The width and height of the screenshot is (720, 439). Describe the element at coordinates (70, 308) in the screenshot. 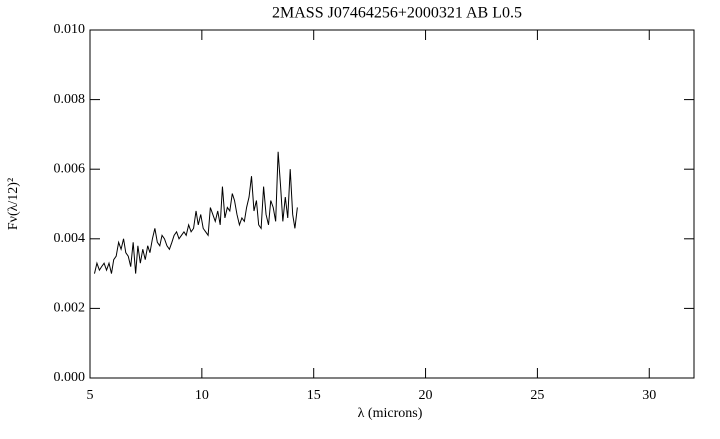

I see `y-tick-label: 0.002` at that location.